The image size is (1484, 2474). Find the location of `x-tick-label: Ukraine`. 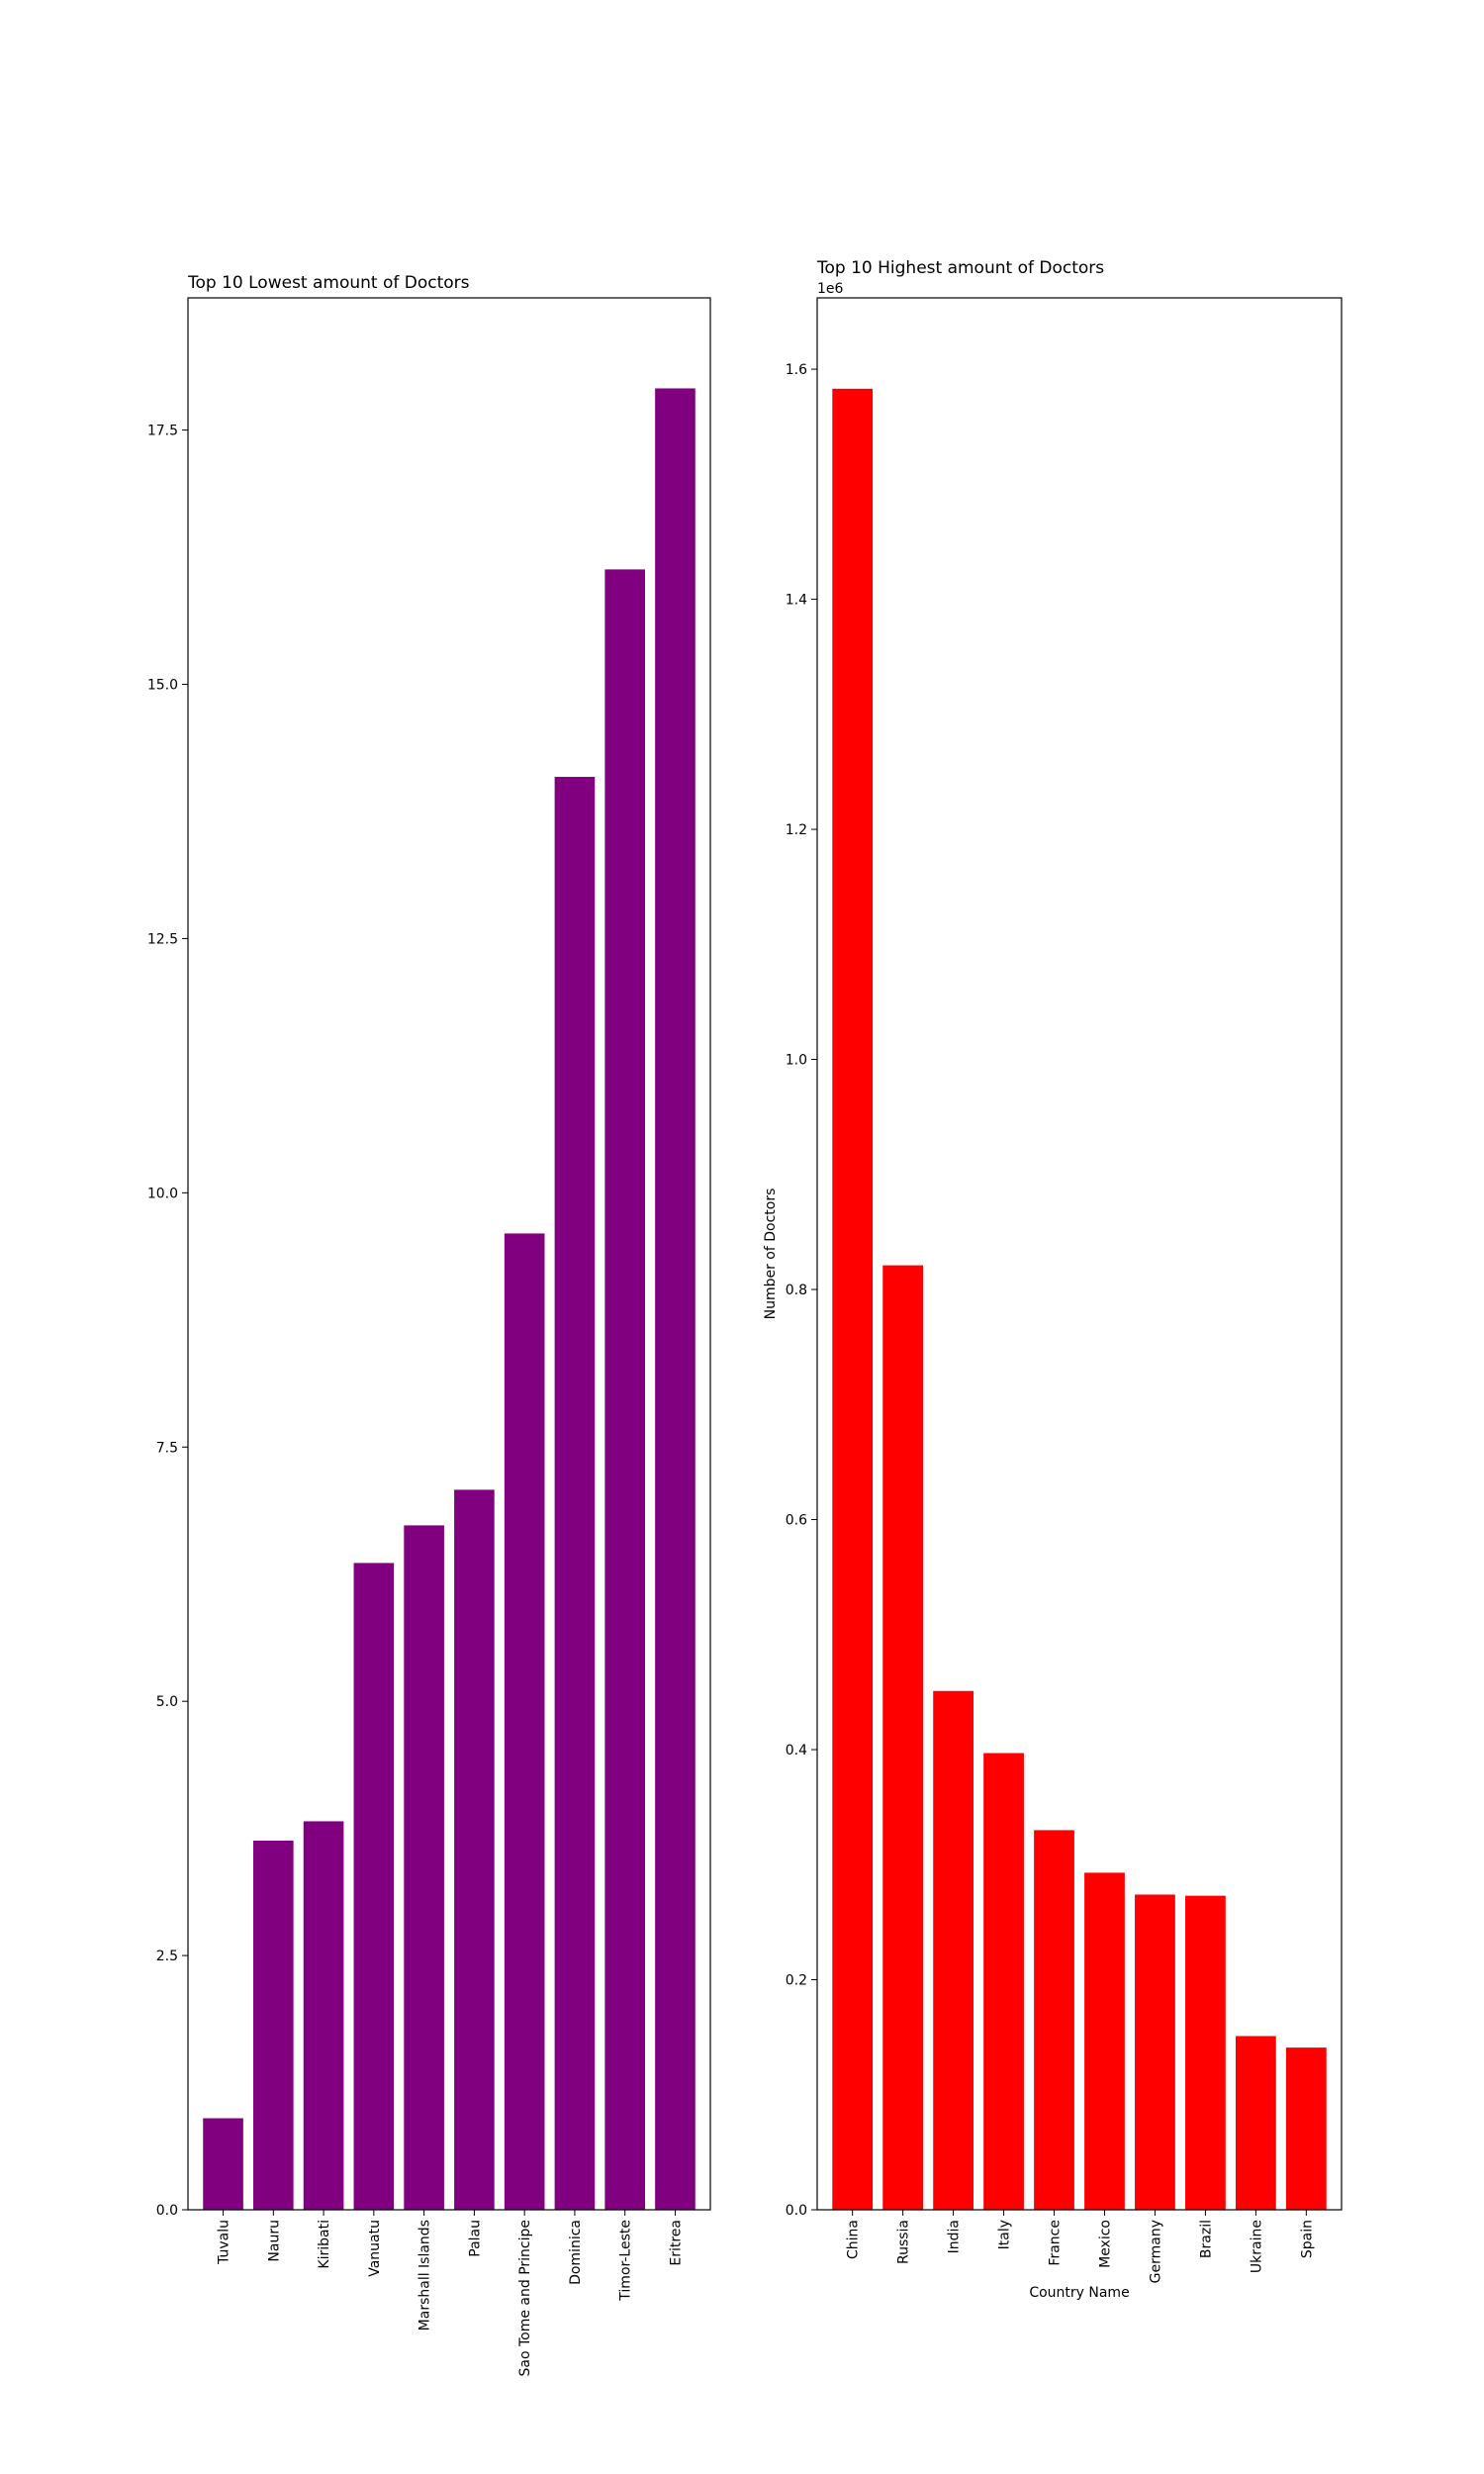

x-tick-label: Ukraine is located at coordinates (1256, 2247).